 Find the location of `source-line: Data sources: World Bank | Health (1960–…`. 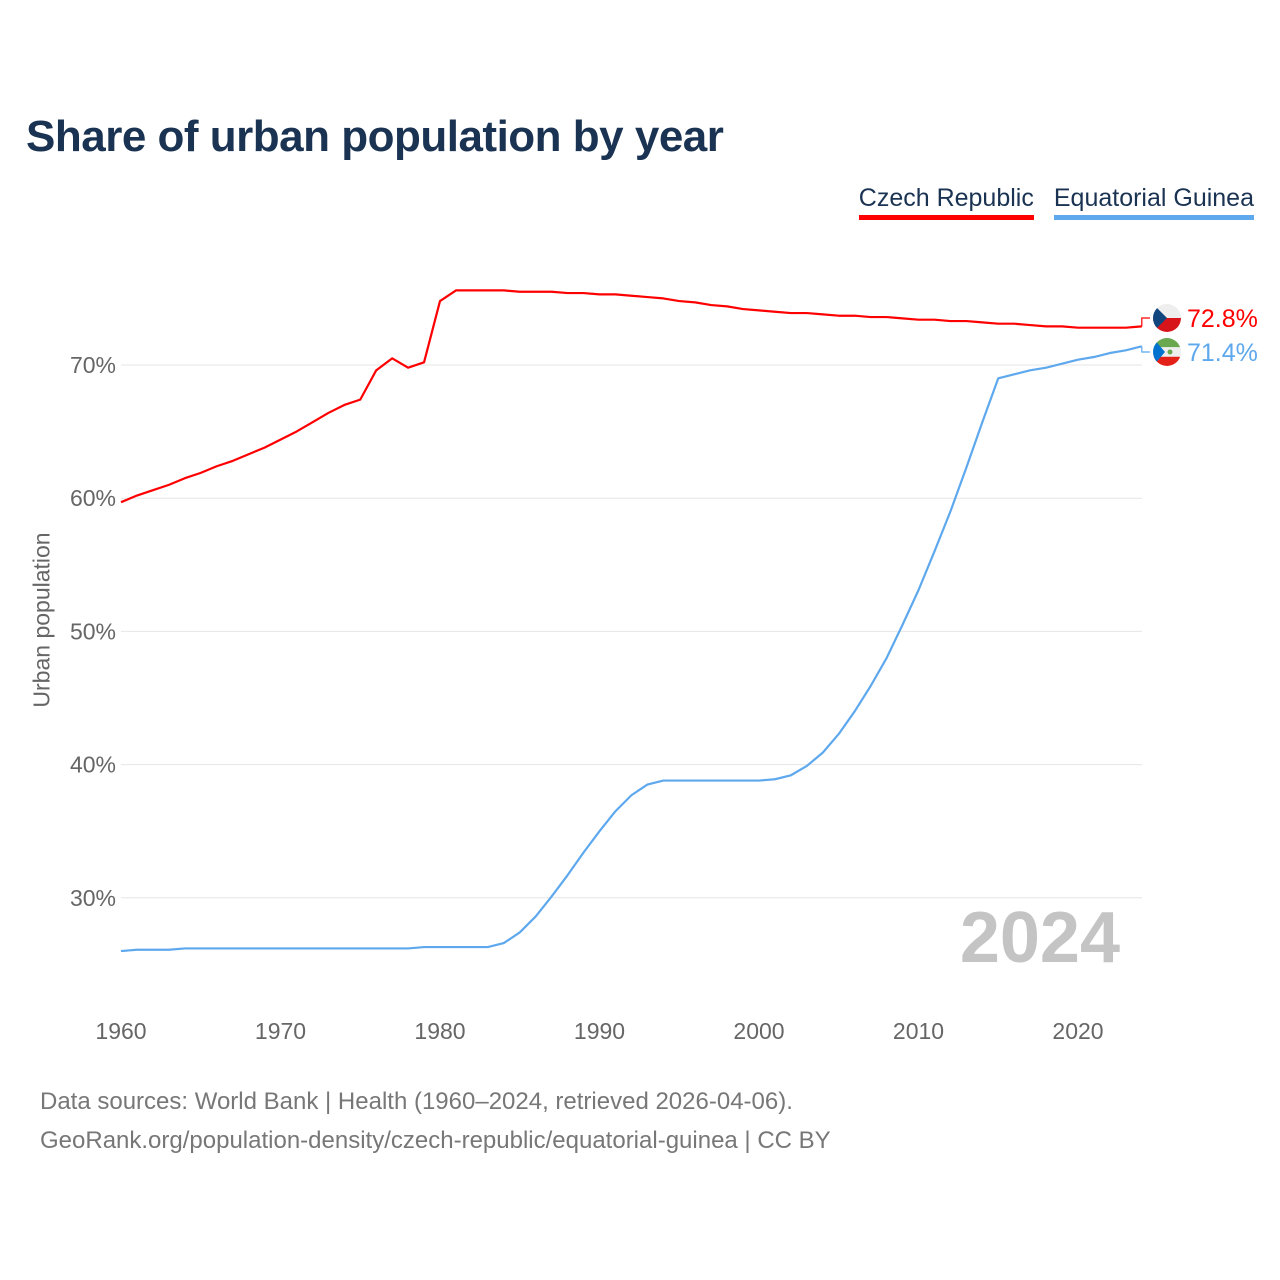

source-line: Data sources: World Bank | Health (1960–… is located at coordinates (416, 1101).